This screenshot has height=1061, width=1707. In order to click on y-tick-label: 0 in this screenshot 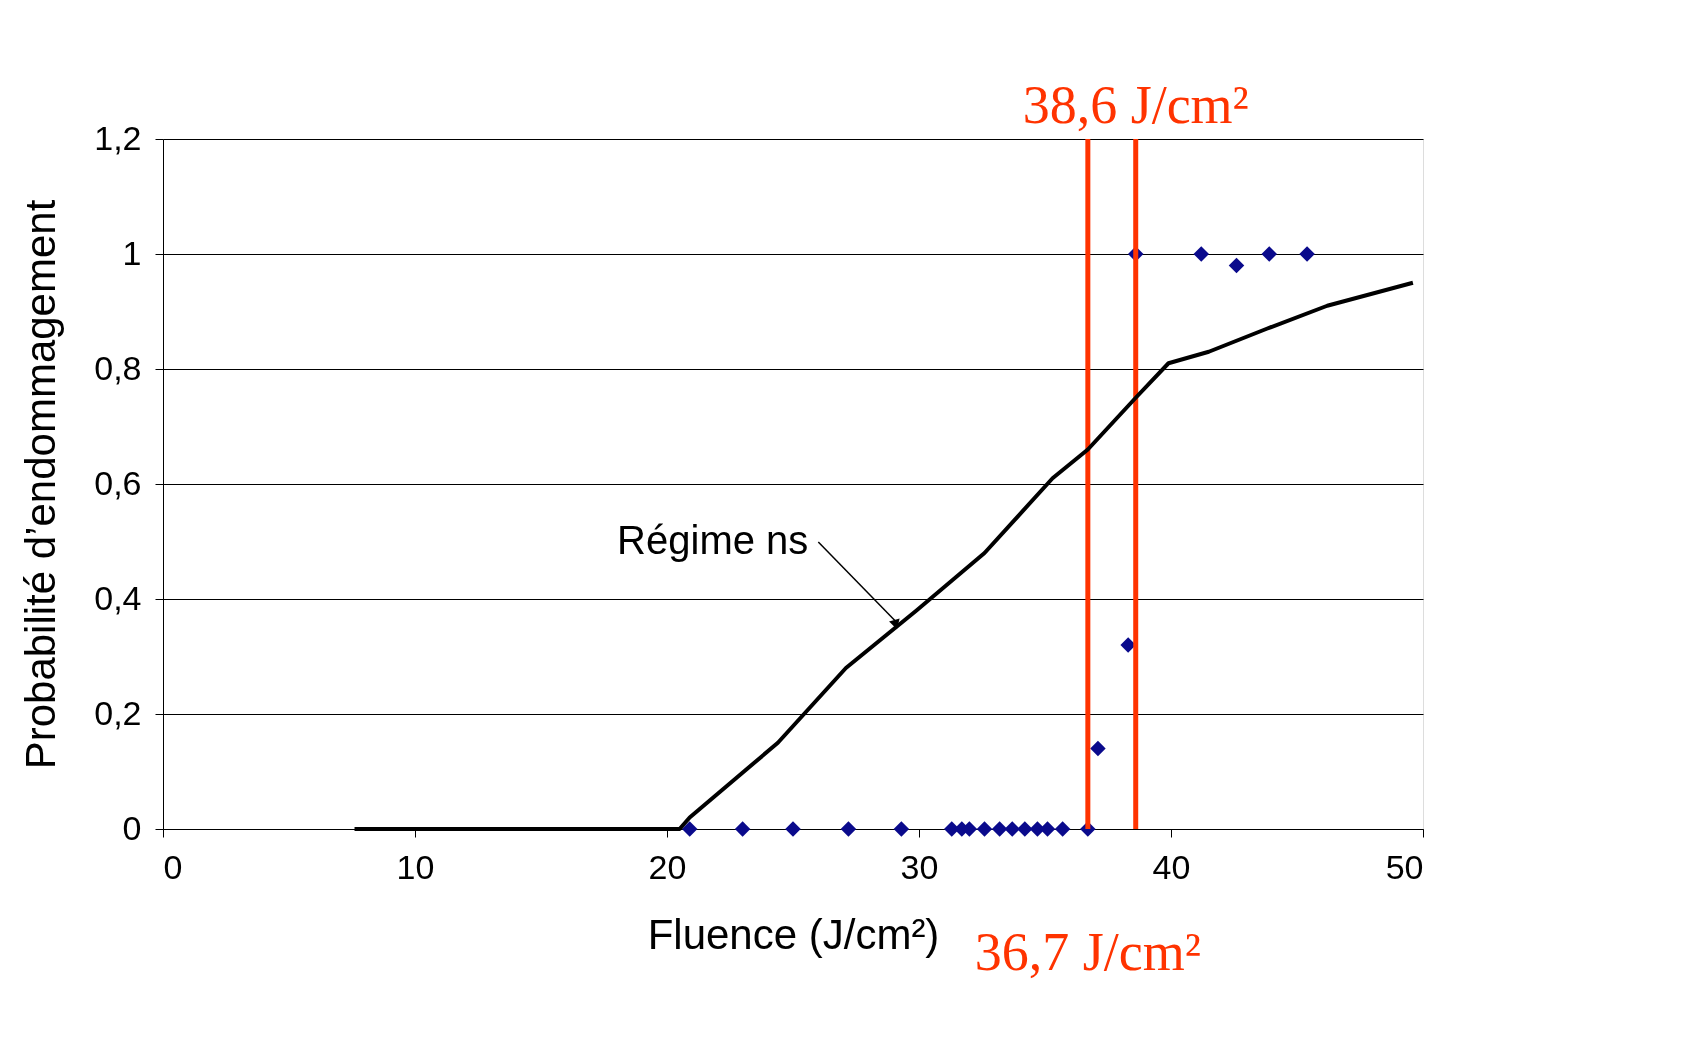, I will do `click(132, 827)`.